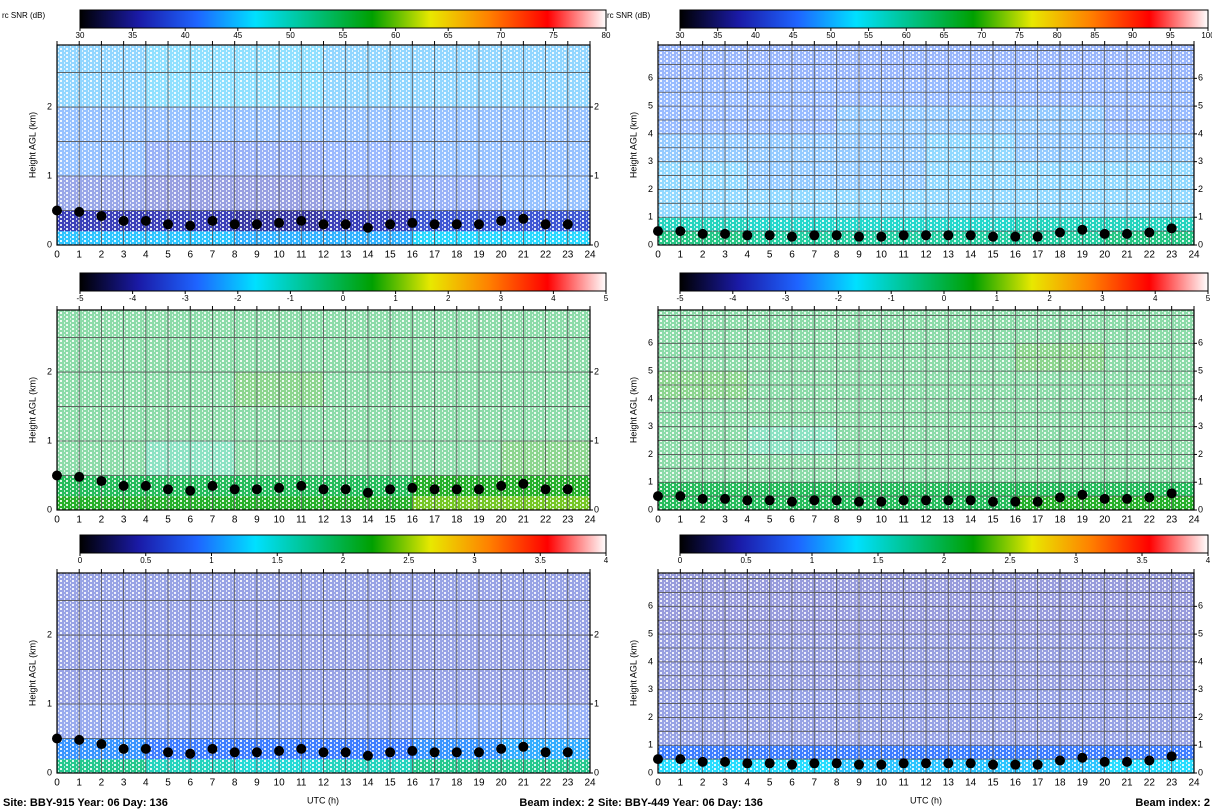 The image size is (1212, 811). I want to click on colorbar-tick-label: -3, so click(186, 298).